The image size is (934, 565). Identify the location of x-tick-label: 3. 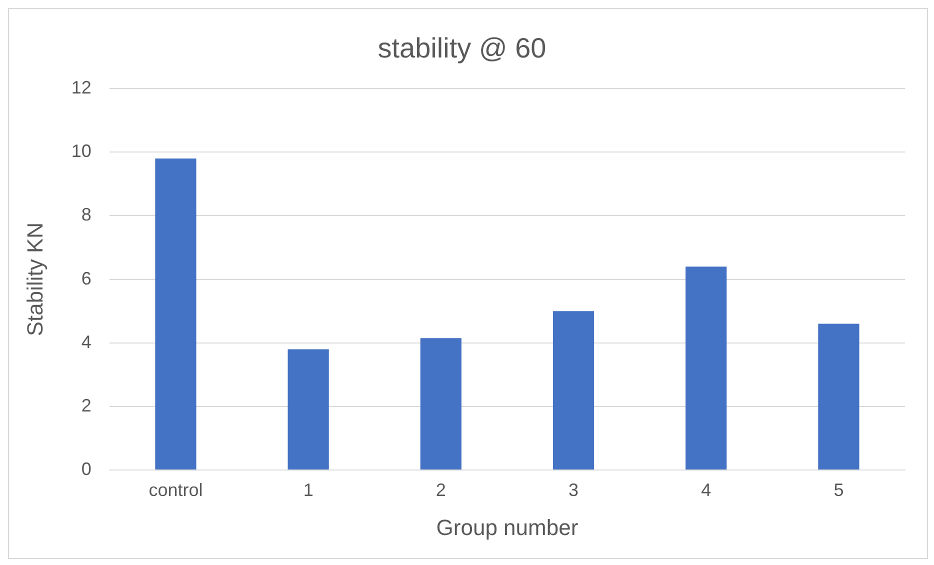
(573, 490).